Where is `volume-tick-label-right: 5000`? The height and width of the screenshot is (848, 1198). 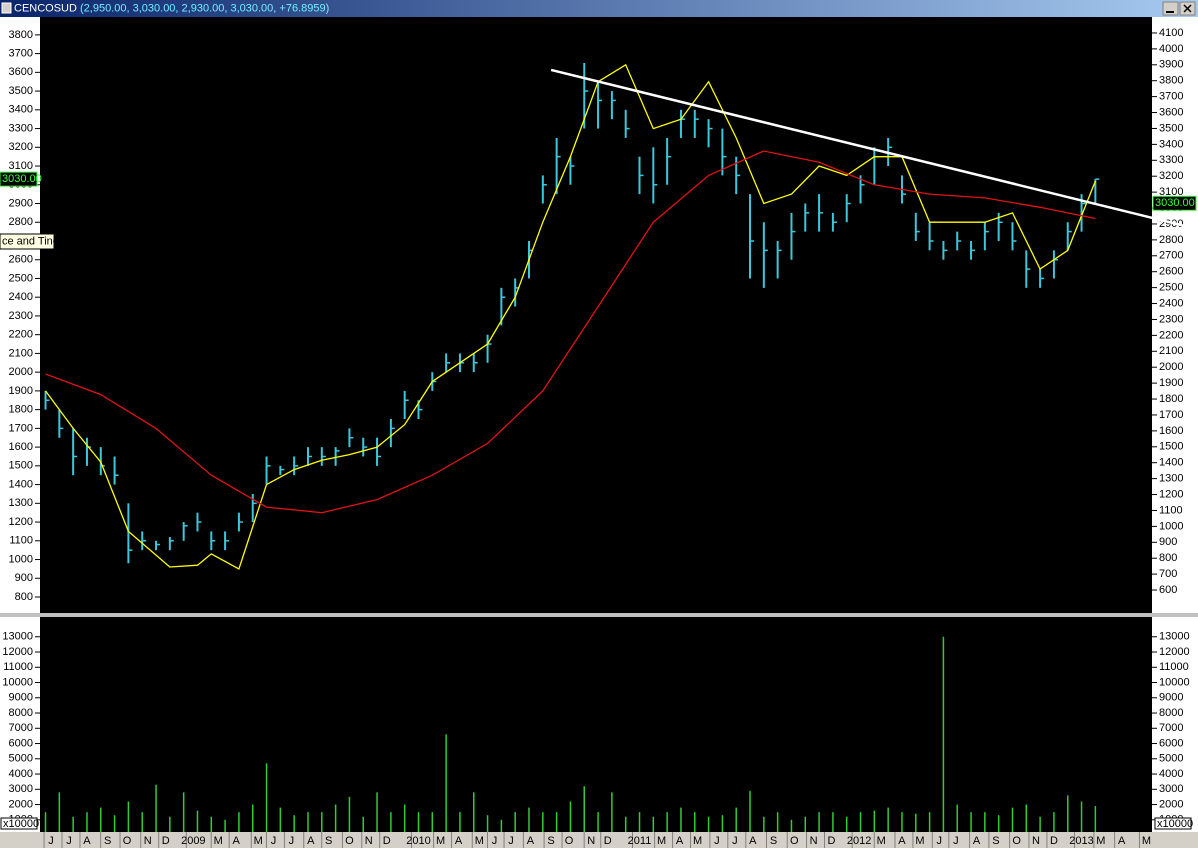 volume-tick-label-right: 5000 is located at coordinates (1171, 759).